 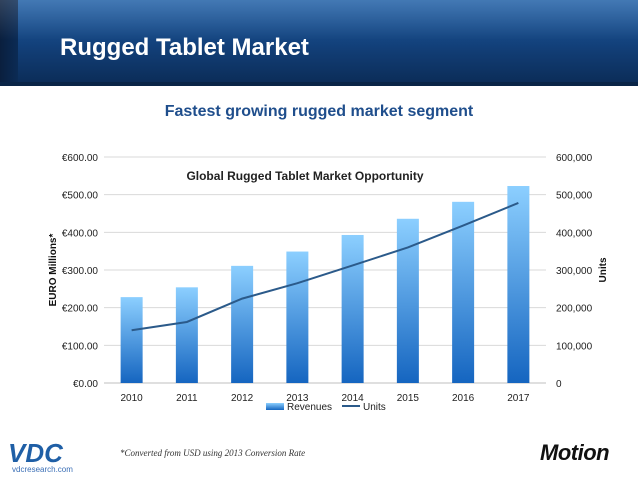 What do you see at coordinates (575, 452) in the screenshot?
I see `motion-logo: Motion` at bounding box center [575, 452].